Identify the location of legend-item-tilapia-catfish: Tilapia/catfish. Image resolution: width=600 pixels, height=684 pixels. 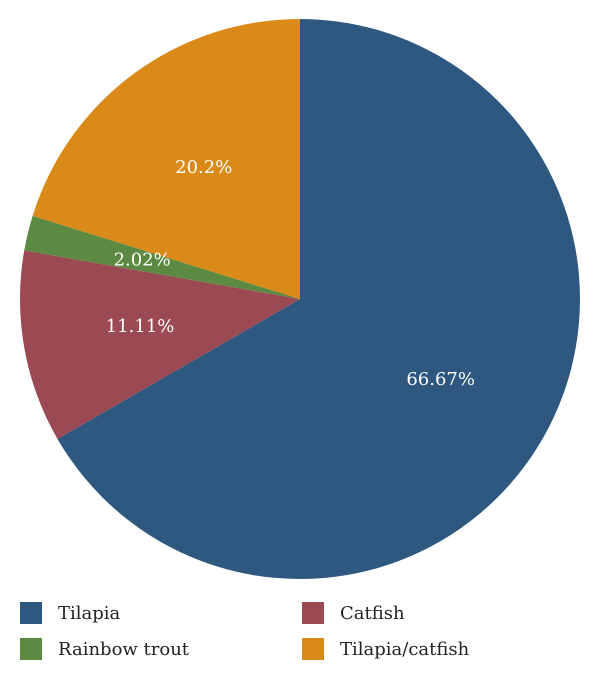
(441, 649).